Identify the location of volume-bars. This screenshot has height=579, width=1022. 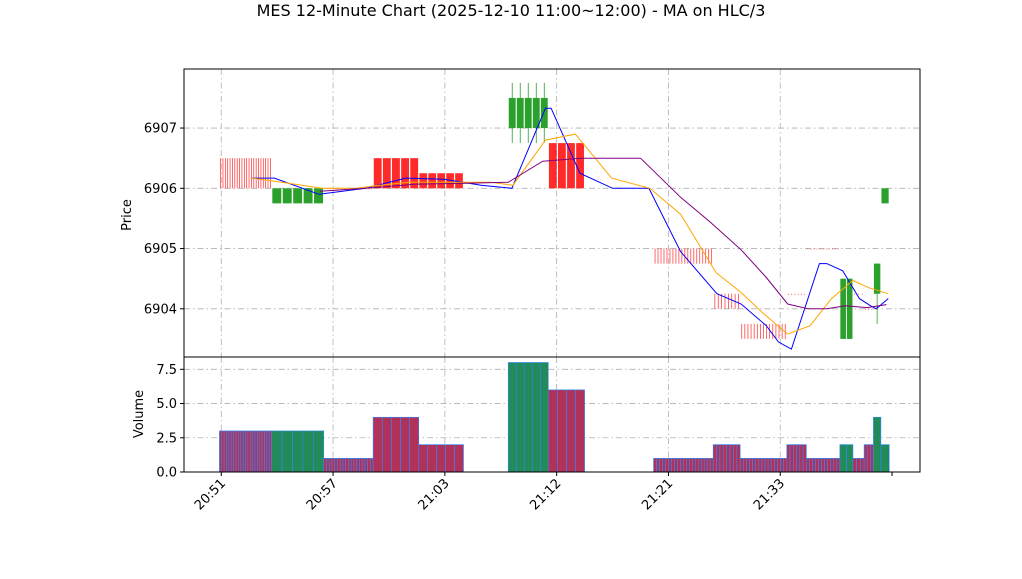
(554, 417).